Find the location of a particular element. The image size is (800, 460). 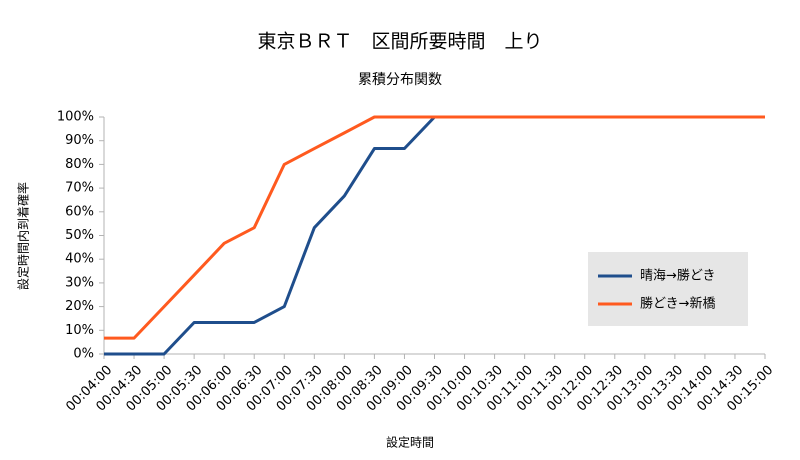

y-tick-label: 90% is located at coordinates (79, 140).